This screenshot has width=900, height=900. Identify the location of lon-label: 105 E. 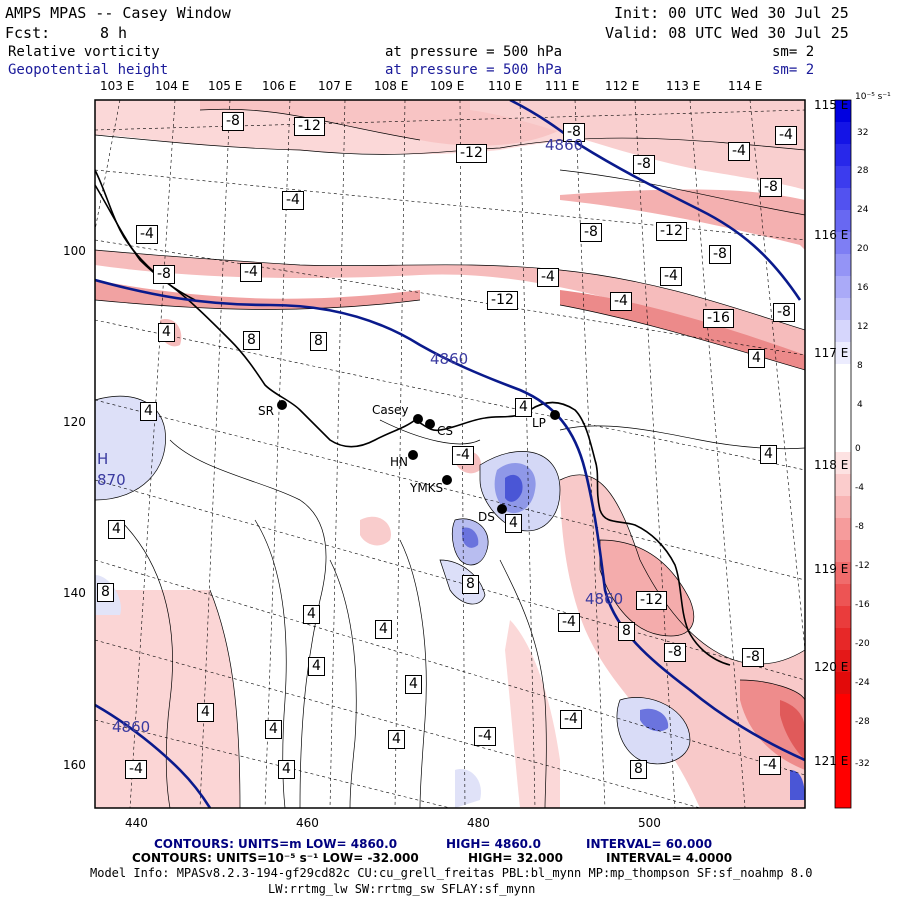
(225, 86).